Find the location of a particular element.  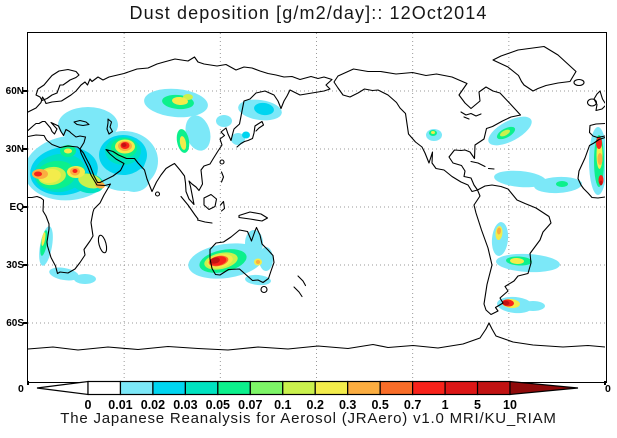

colorbar-label: 0.07 is located at coordinates (250, 405).